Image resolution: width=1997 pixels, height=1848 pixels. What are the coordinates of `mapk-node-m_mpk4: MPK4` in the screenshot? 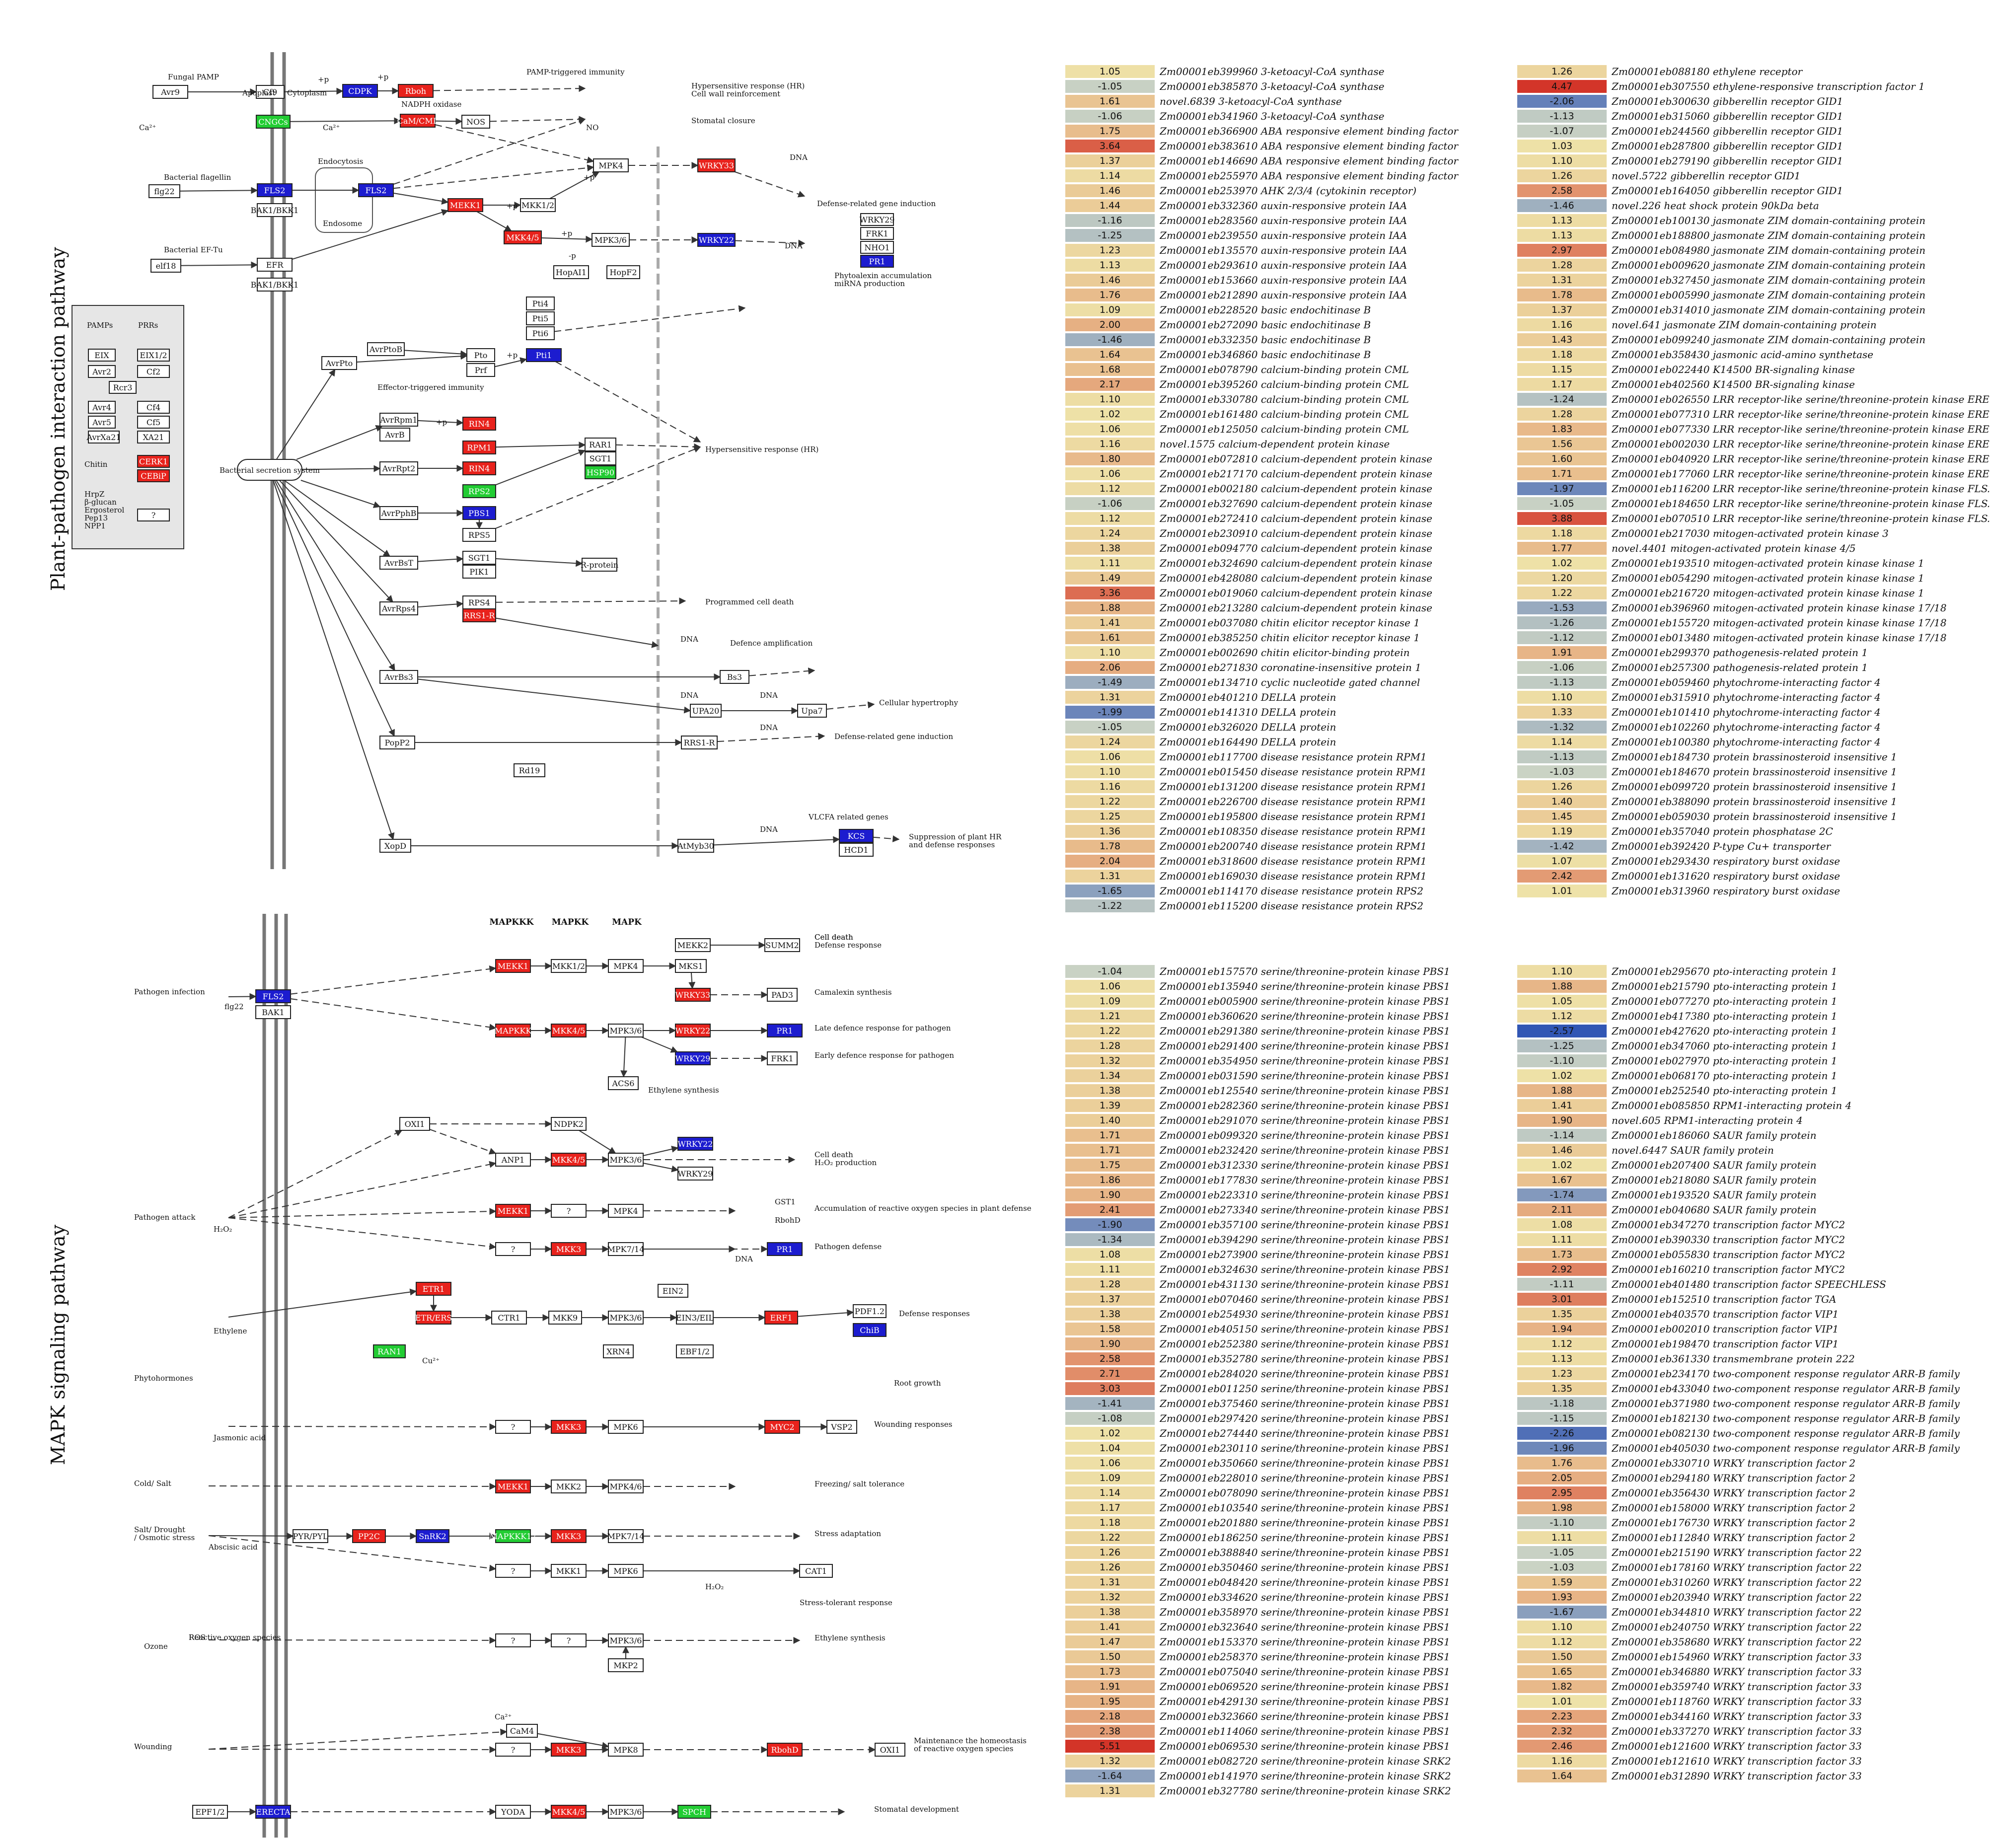 It's located at (626, 966).